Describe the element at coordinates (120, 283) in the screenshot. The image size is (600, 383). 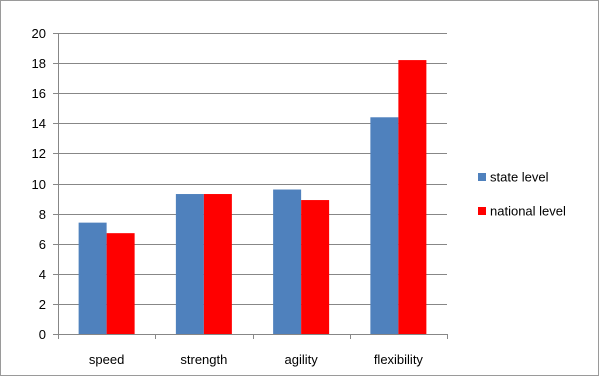
I see `bar-national-level-speed` at that location.